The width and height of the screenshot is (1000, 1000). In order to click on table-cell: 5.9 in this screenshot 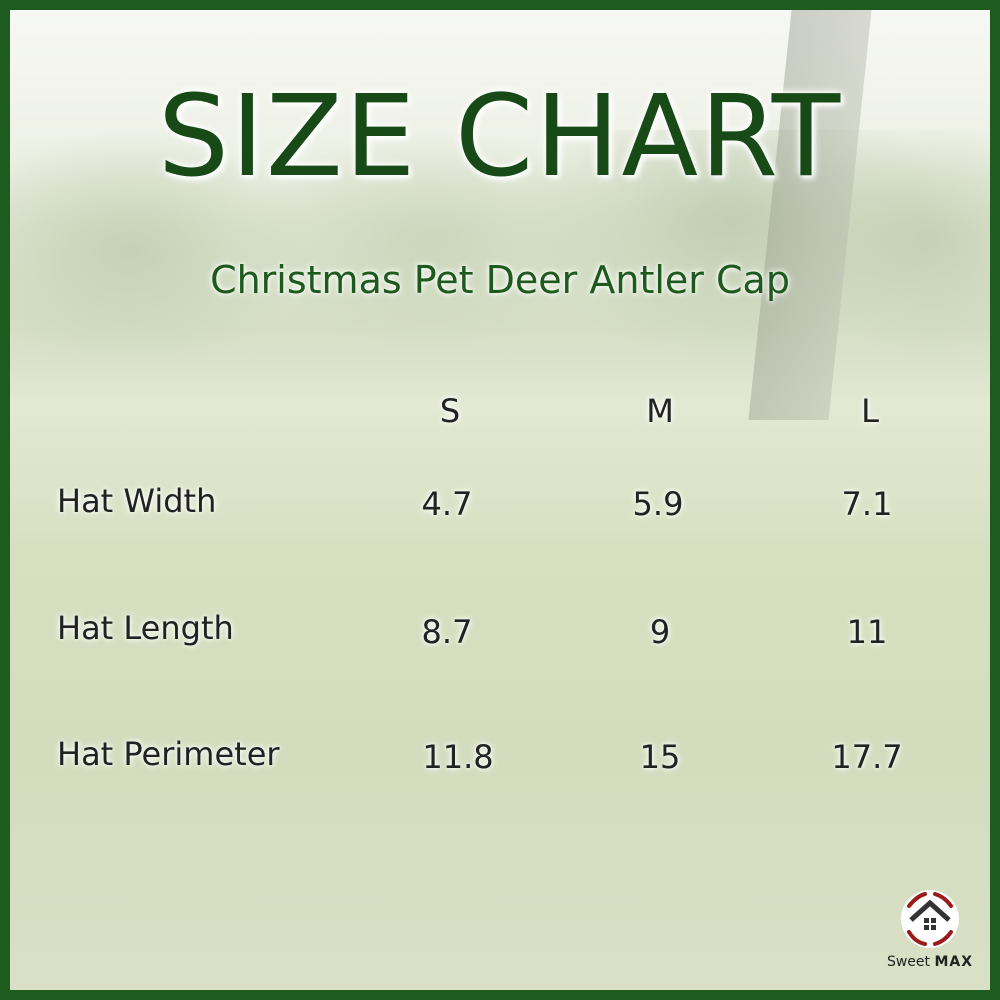, I will do `click(658, 504)`.